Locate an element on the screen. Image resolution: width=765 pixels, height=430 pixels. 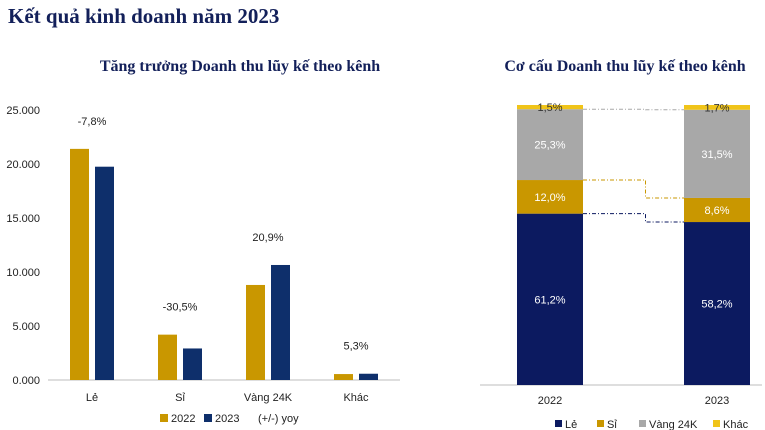
y-tick-label: 15.000 is located at coordinates (23, 219).